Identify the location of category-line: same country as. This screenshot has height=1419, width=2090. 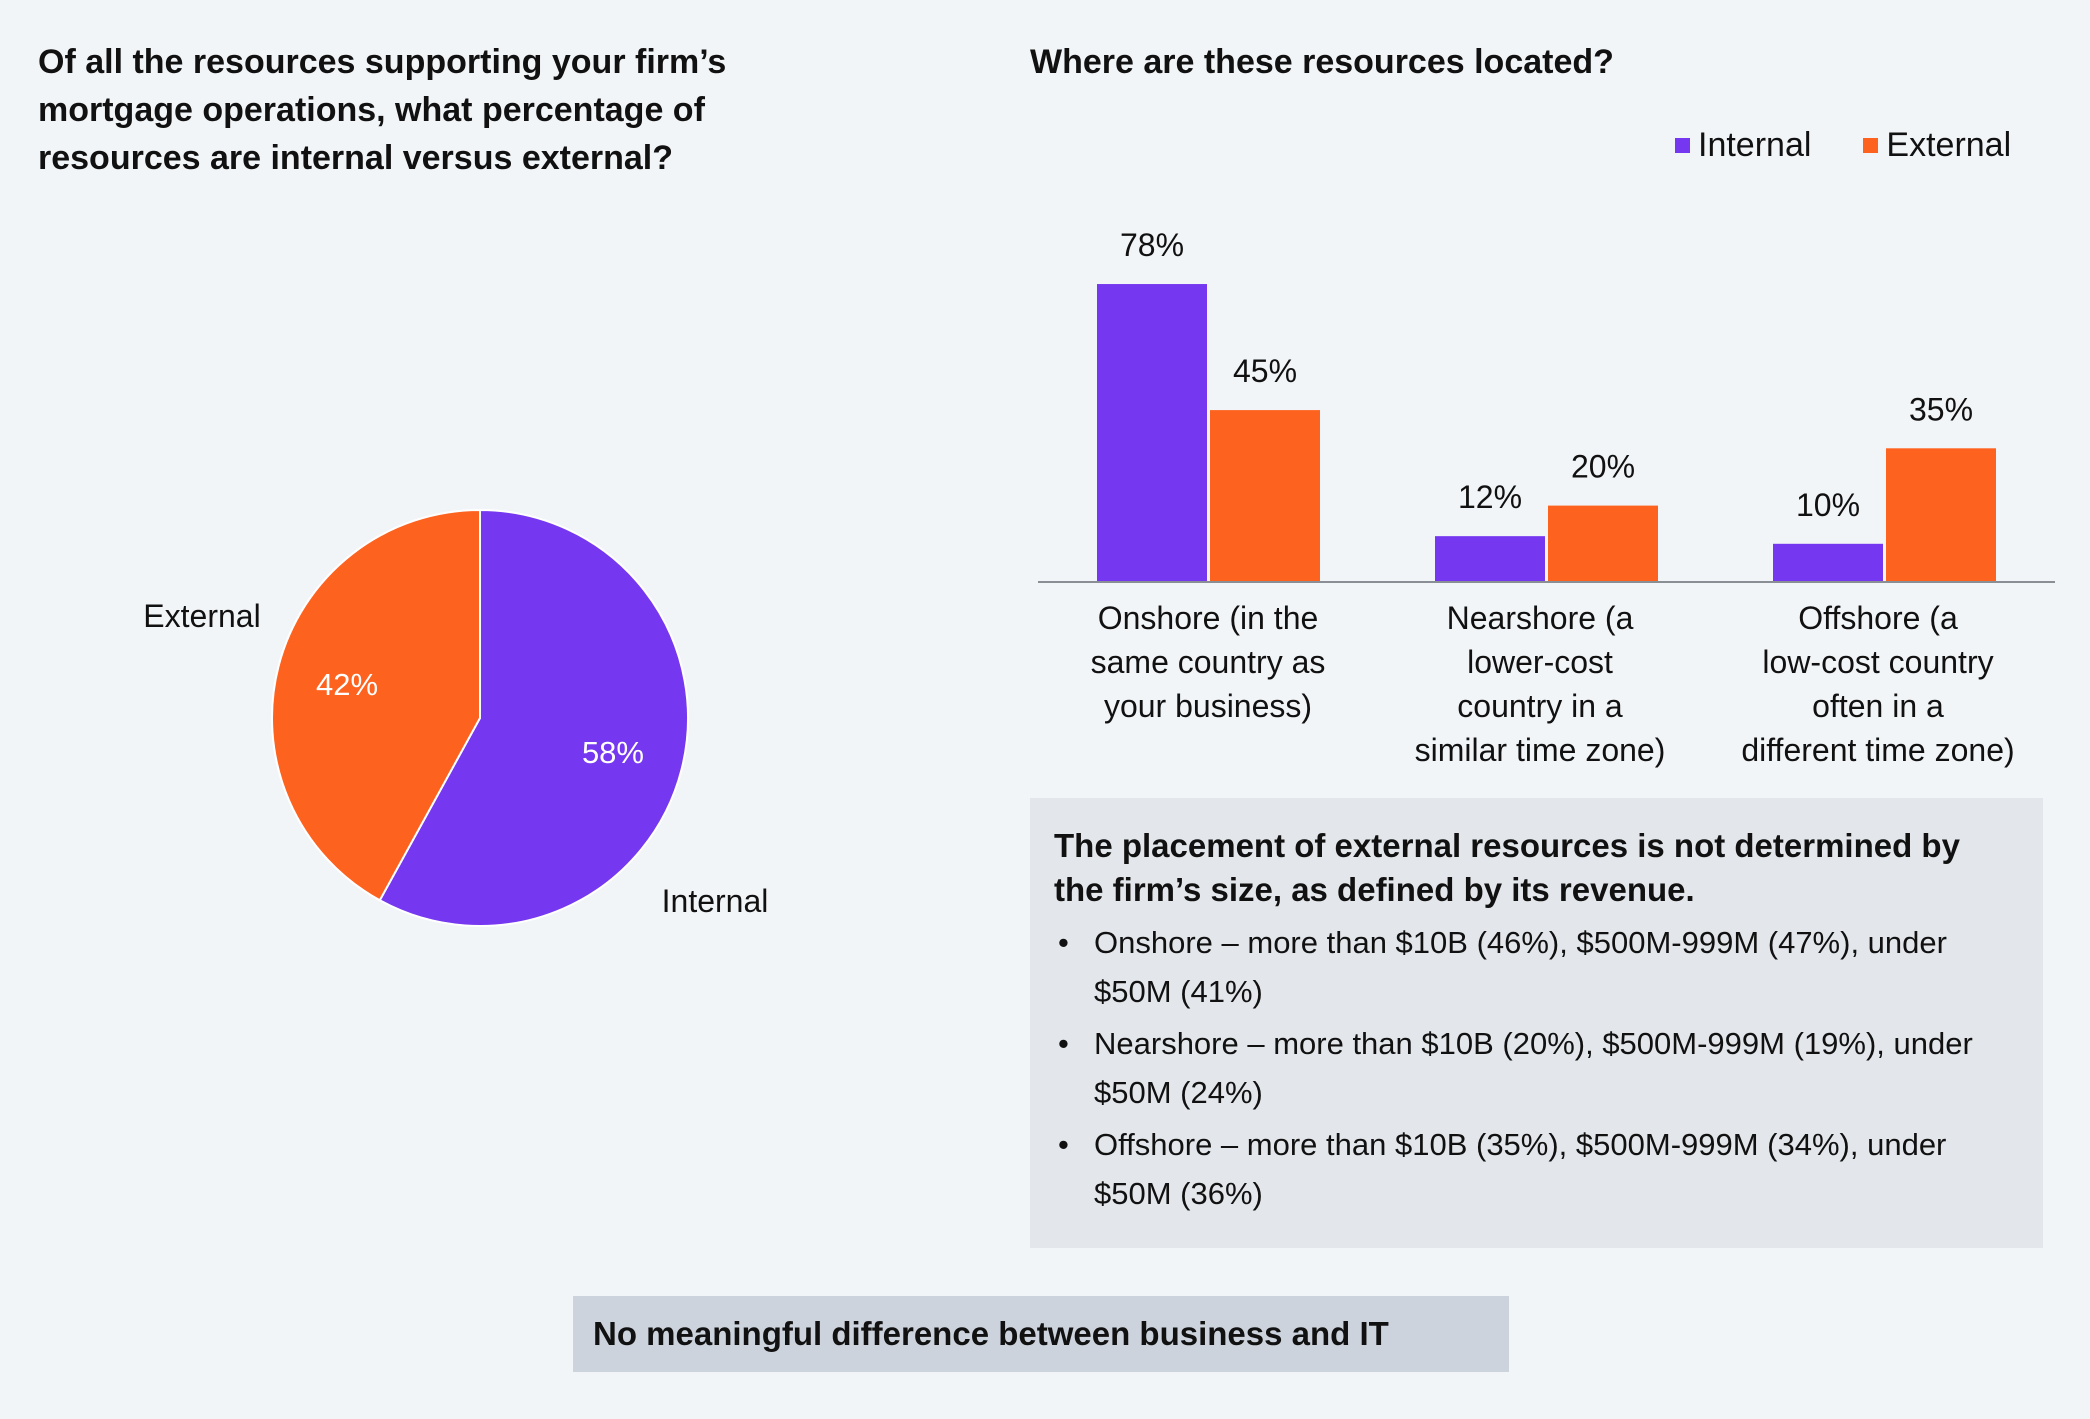
(1208, 662).